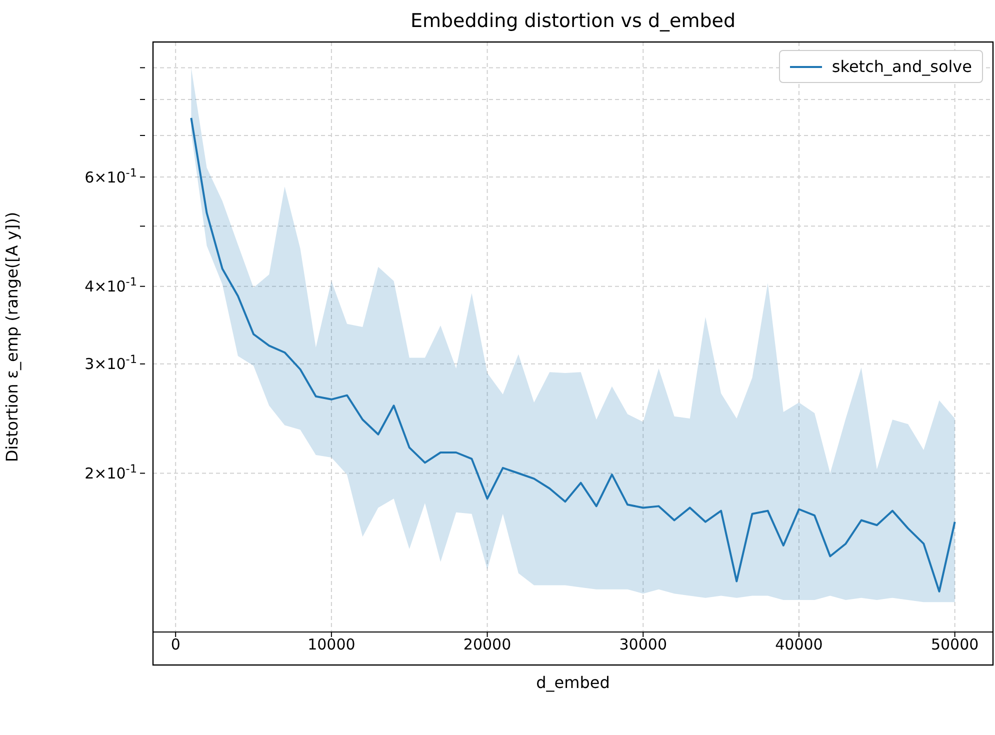 The height and width of the screenshot is (735, 995). I want to click on x-tick-label: 50000, so click(954, 645).